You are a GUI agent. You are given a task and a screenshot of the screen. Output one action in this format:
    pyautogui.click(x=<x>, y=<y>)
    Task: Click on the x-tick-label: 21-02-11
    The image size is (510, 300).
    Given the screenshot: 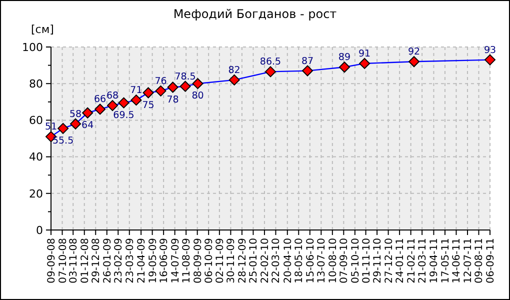 What is the action you would take?
    pyautogui.click(x=412, y=261)
    